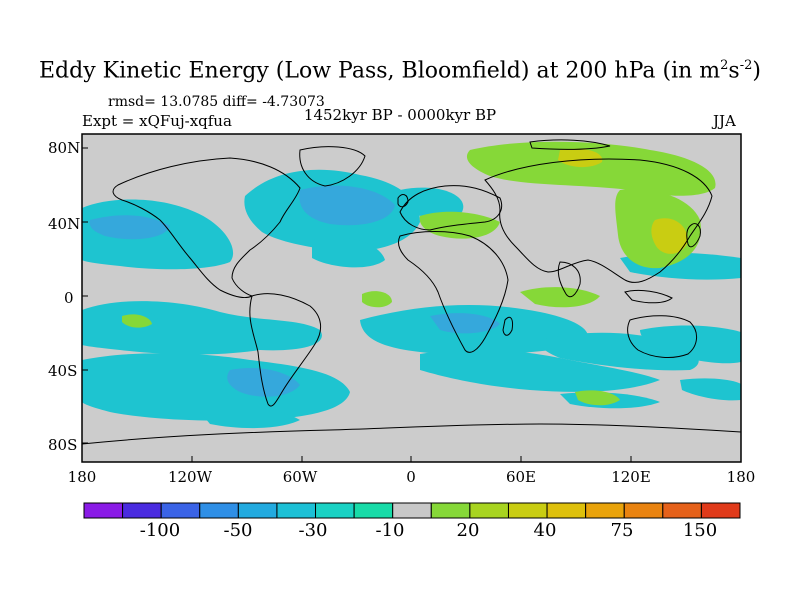 The width and height of the screenshot is (800, 600). What do you see at coordinates (129, 227) in the screenshot?
I see `north-pacific-core` at bounding box center [129, 227].